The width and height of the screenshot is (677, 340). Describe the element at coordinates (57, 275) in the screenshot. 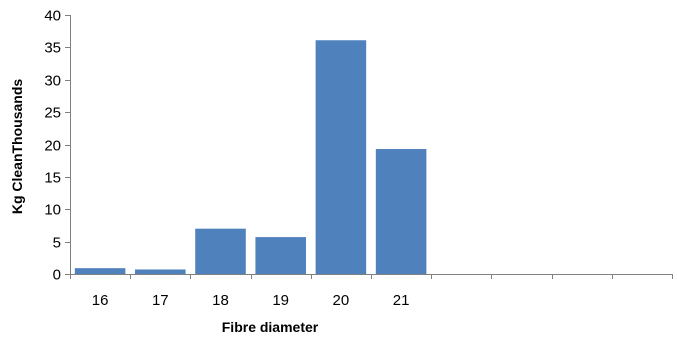

I see `y-tick-label: 0` at that location.